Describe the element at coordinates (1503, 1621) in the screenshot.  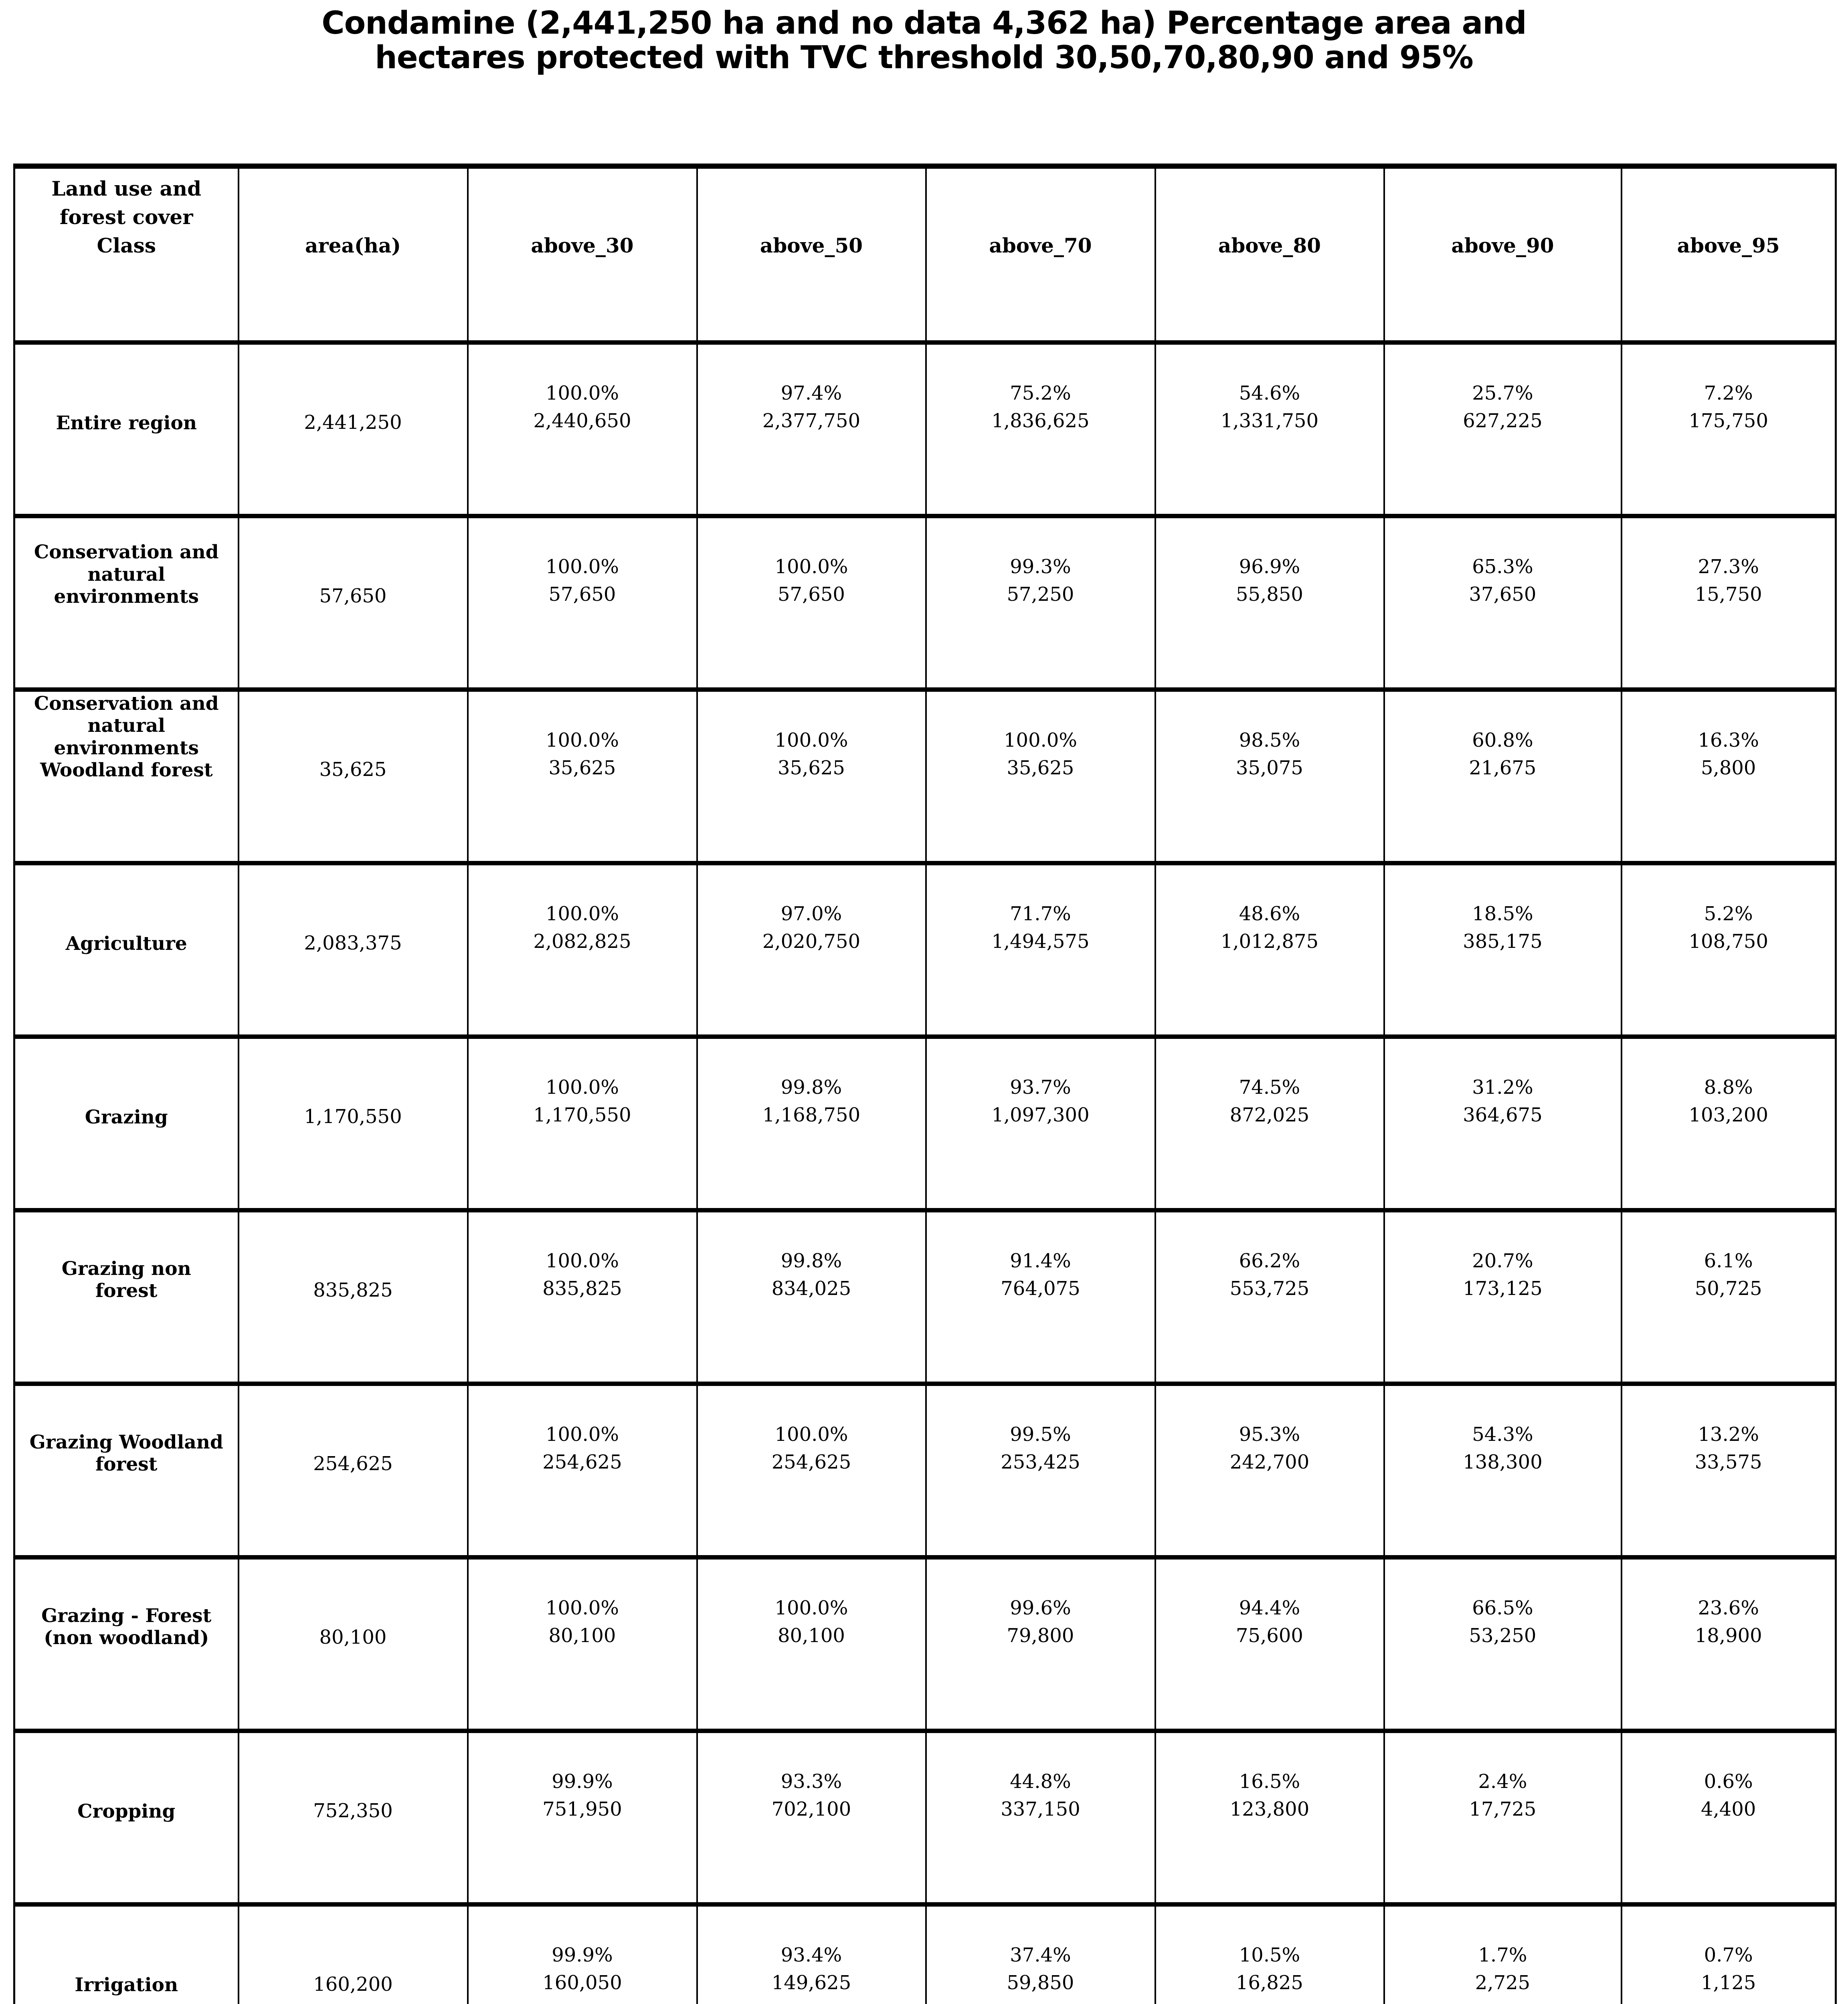
I see `pct-ha-pair: 66.5% 53,250` at that location.